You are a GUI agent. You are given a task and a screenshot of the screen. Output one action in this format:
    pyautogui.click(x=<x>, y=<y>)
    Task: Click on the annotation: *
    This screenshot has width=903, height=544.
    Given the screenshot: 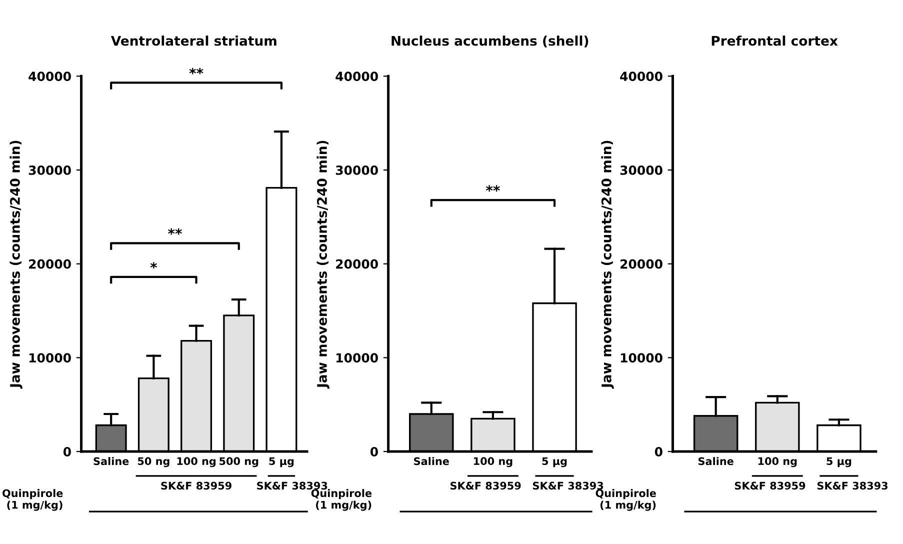 What is the action you would take?
    pyautogui.click(x=154, y=265)
    